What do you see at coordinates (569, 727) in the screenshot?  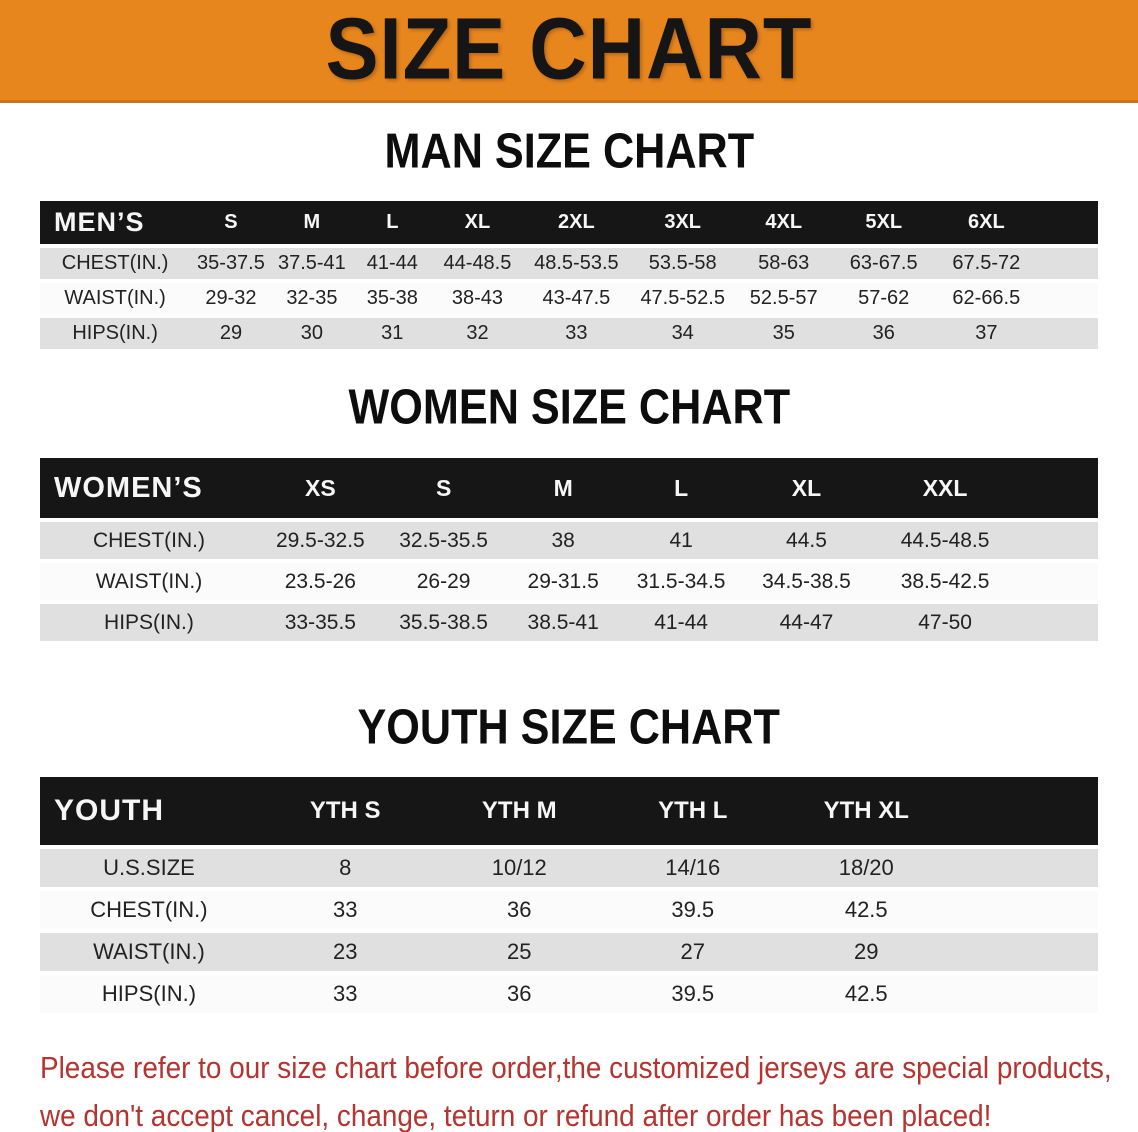 I see `youth-section-title: YOUTH SIZE CHART` at bounding box center [569, 727].